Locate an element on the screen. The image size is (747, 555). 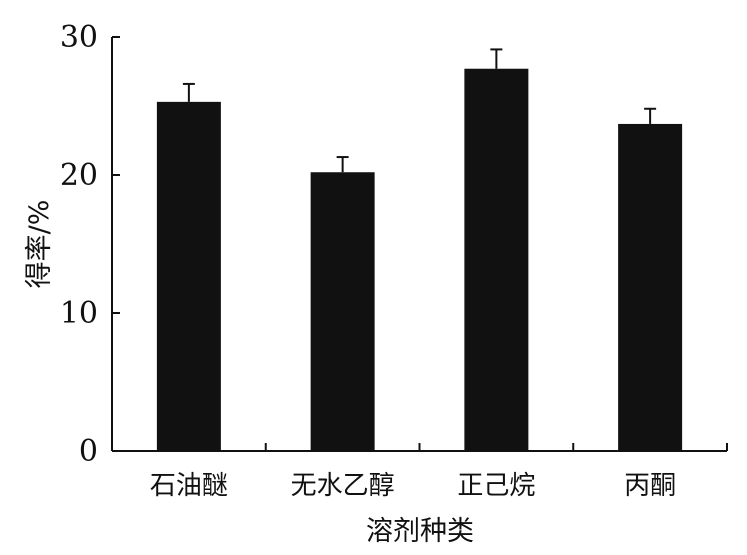
x-tick-label: 正己烷 is located at coordinates (496, 486).